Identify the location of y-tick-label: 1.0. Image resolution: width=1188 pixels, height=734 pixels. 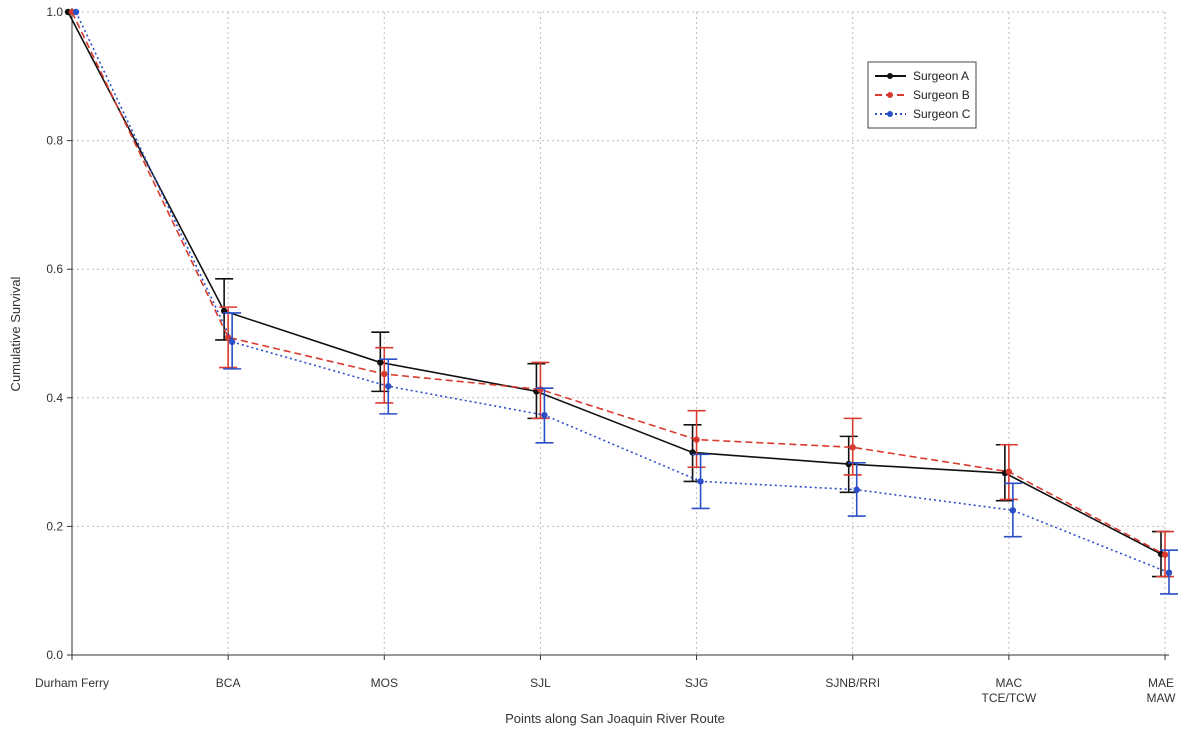
(54, 12).